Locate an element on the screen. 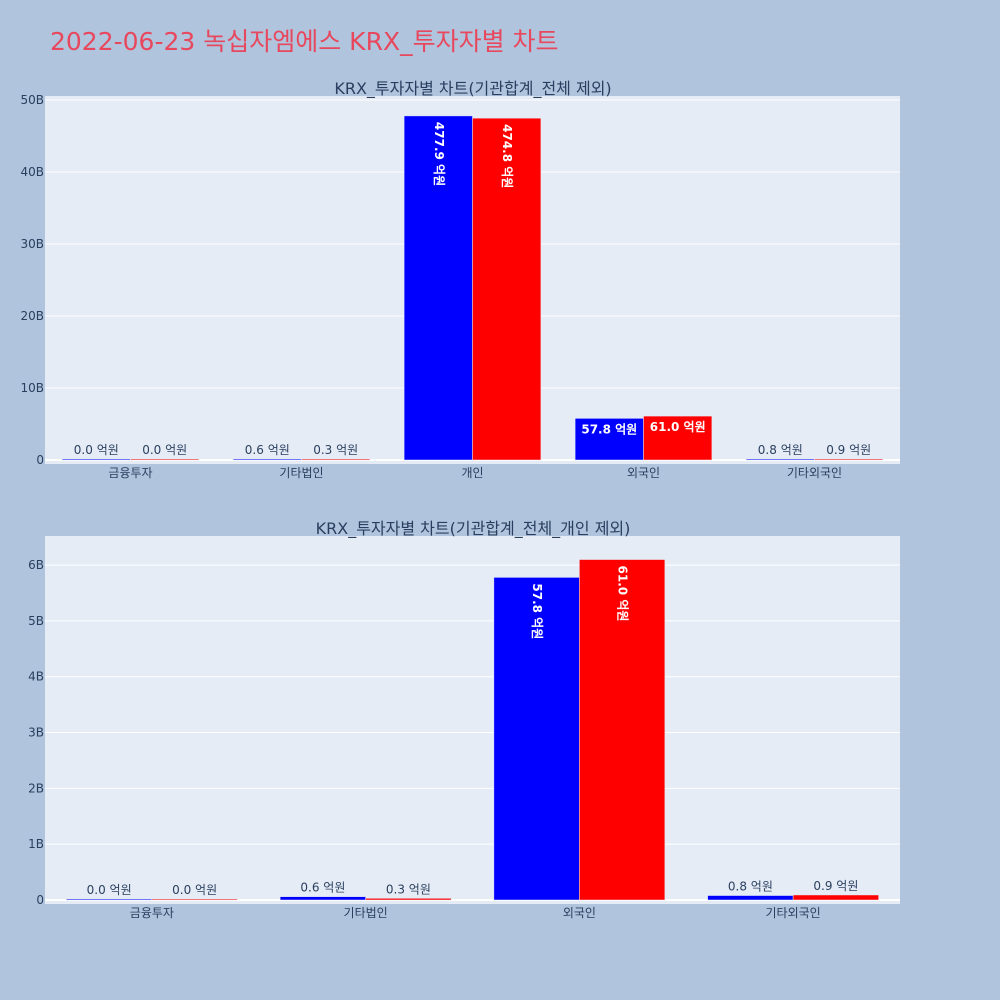  chart-title: KRX_투자자별 차트(기관합계_전체_개인 제외) is located at coordinates (473, 529).